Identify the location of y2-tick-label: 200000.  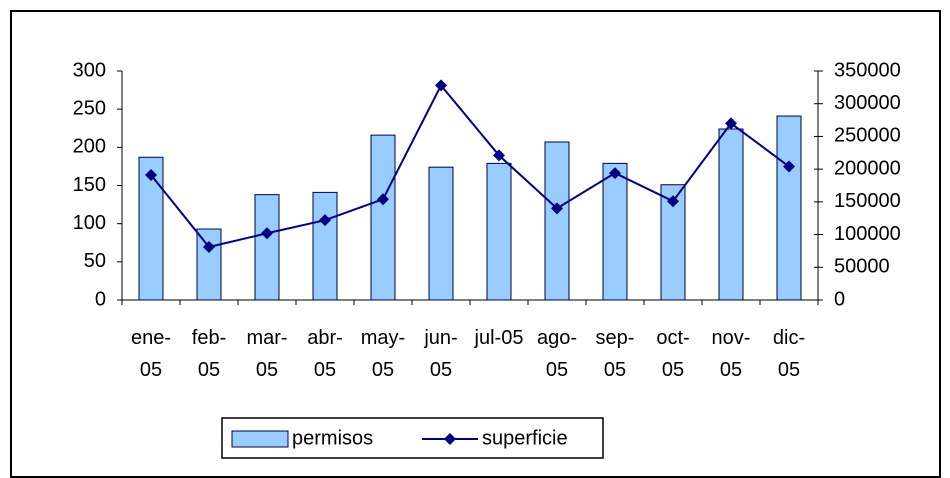
(867, 168).